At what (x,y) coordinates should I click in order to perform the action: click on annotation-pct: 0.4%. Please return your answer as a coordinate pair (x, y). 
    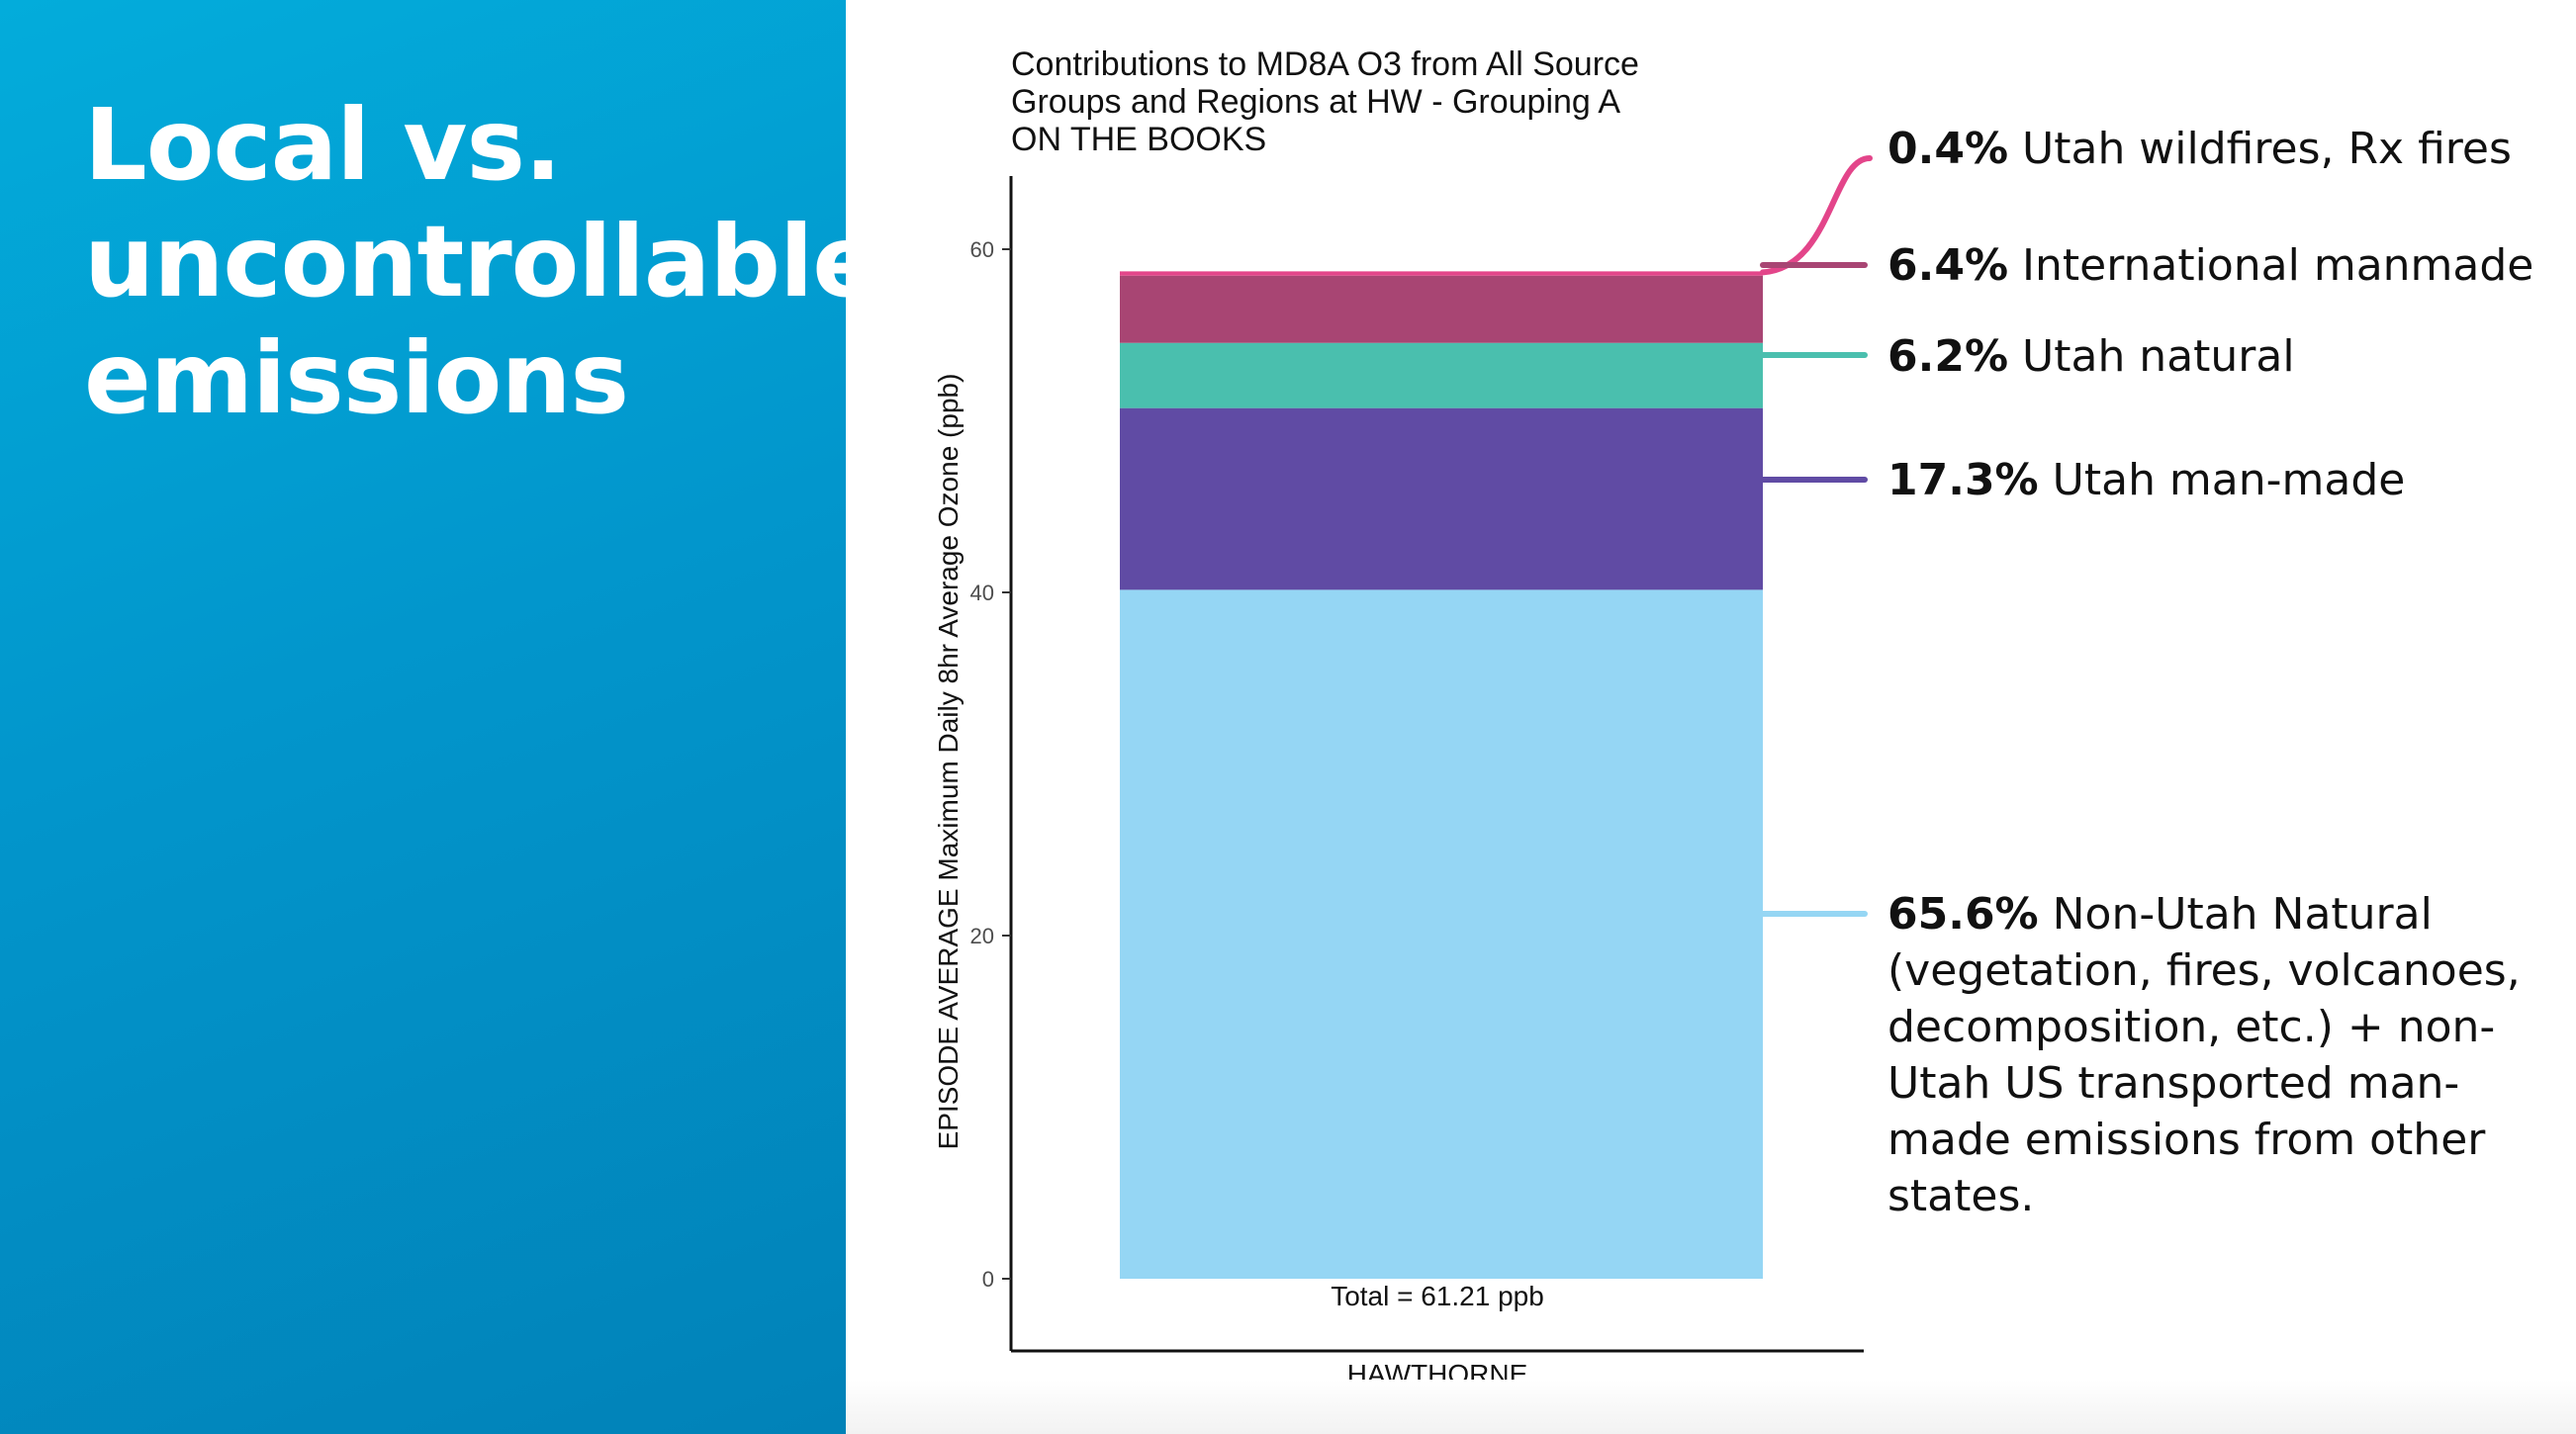
    Looking at the image, I should click on (1948, 149).